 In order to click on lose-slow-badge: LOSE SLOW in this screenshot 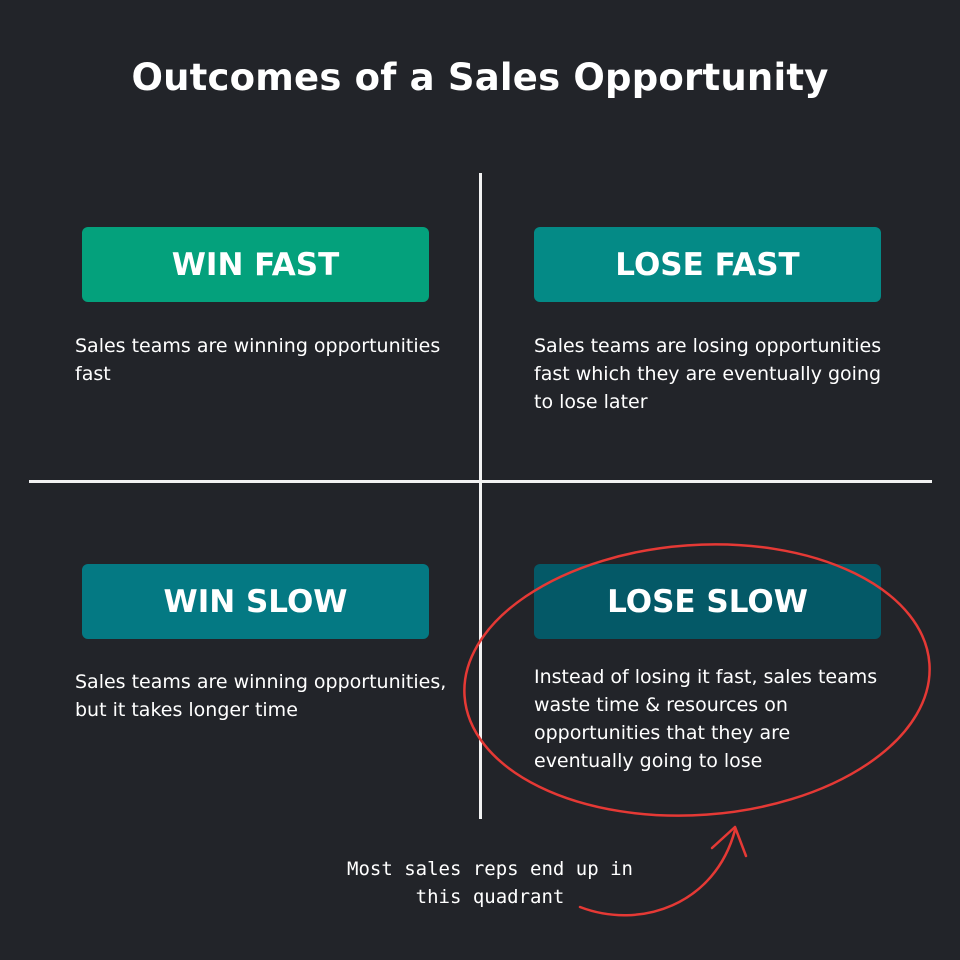, I will do `click(707, 601)`.